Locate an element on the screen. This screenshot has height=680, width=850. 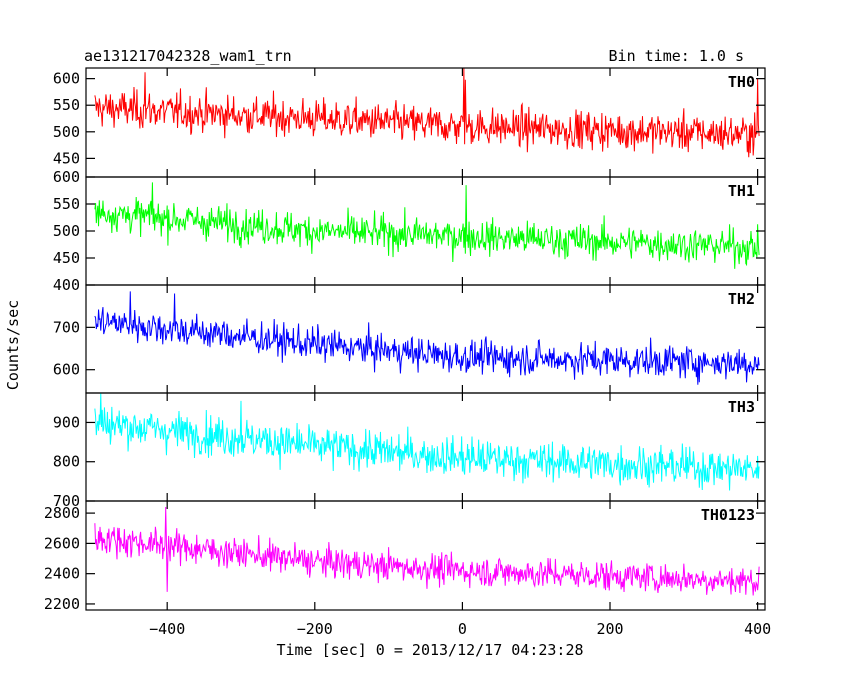
x-tick-label: 400 is located at coordinates (757, 629).